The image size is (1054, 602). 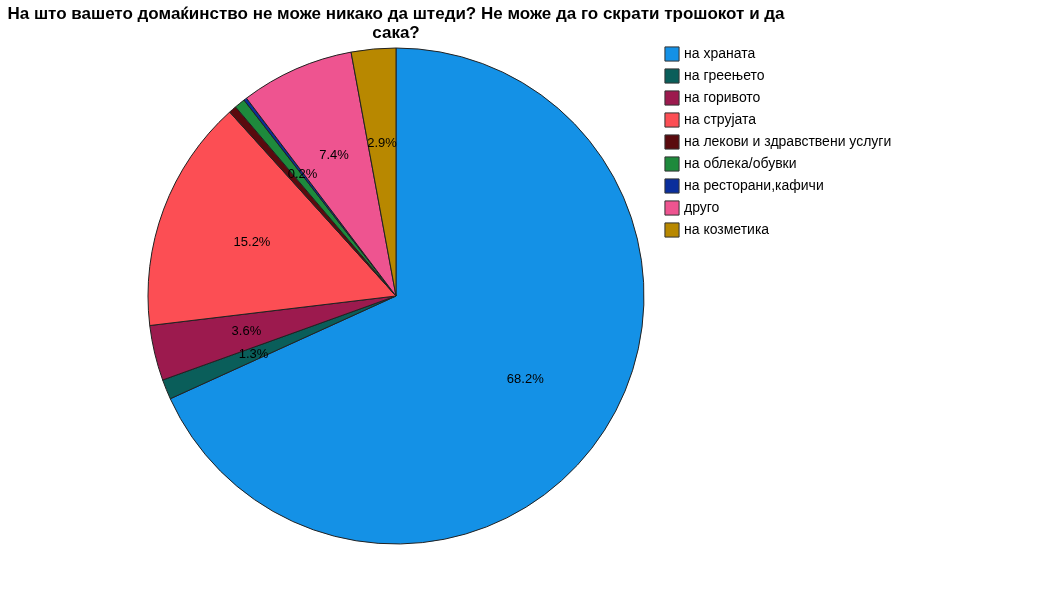 What do you see at coordinates (740, 163) in the screenshot?
I see `legend-label: на облека/обувки` at bounding box center [740, 163].